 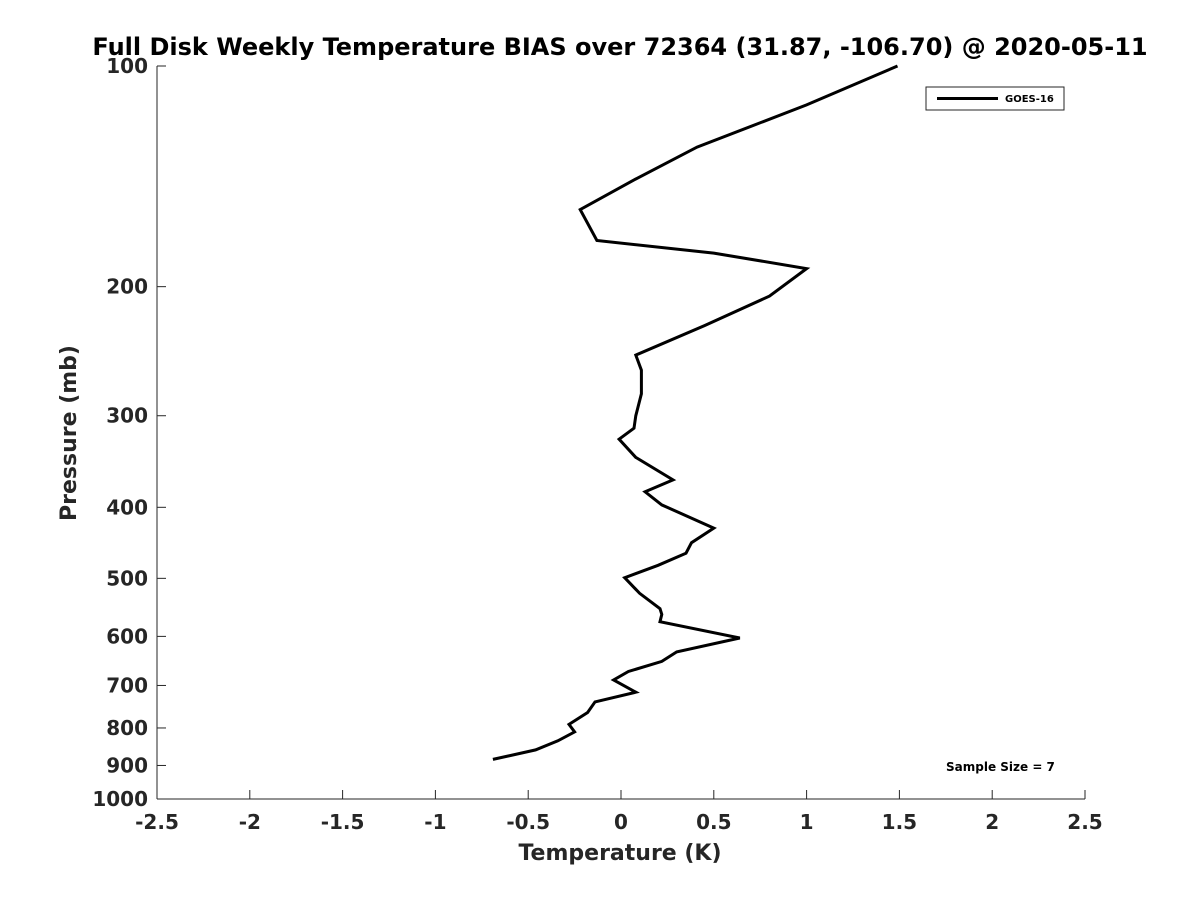 I want to click on y-tick-label: 1000, so click(x=120, y=799).